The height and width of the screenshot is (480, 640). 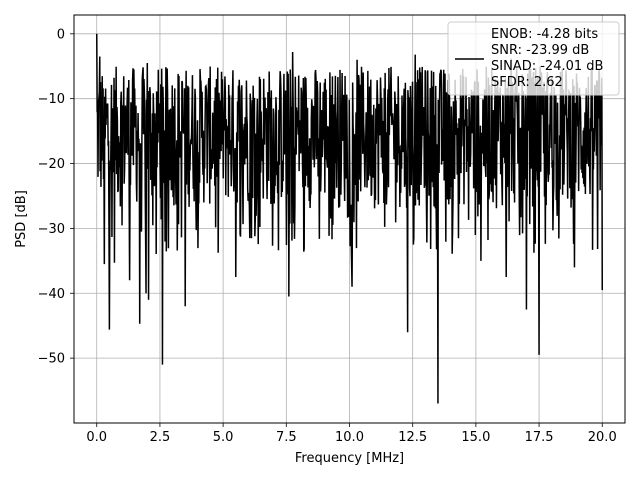 What do you see at coordinates (223, 437) in the screenshot?
I see `x-tick-label: 5.0` at bounding box center [223, 437].